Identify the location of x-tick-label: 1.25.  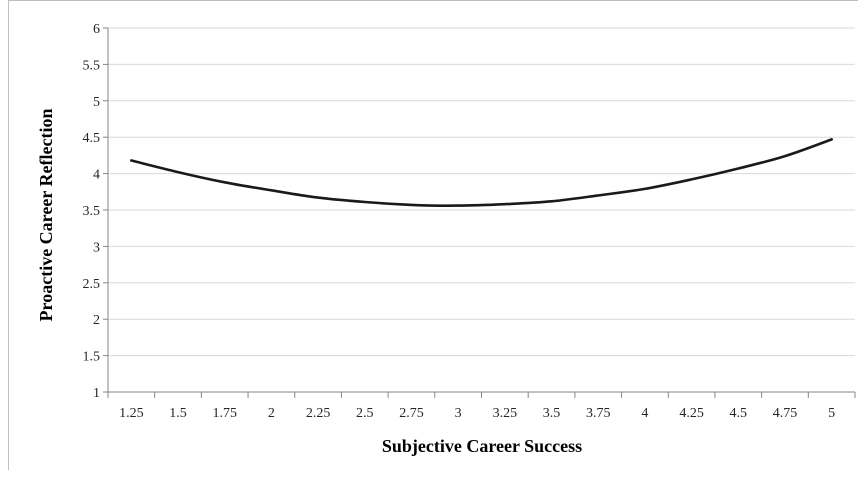
(131, 413).